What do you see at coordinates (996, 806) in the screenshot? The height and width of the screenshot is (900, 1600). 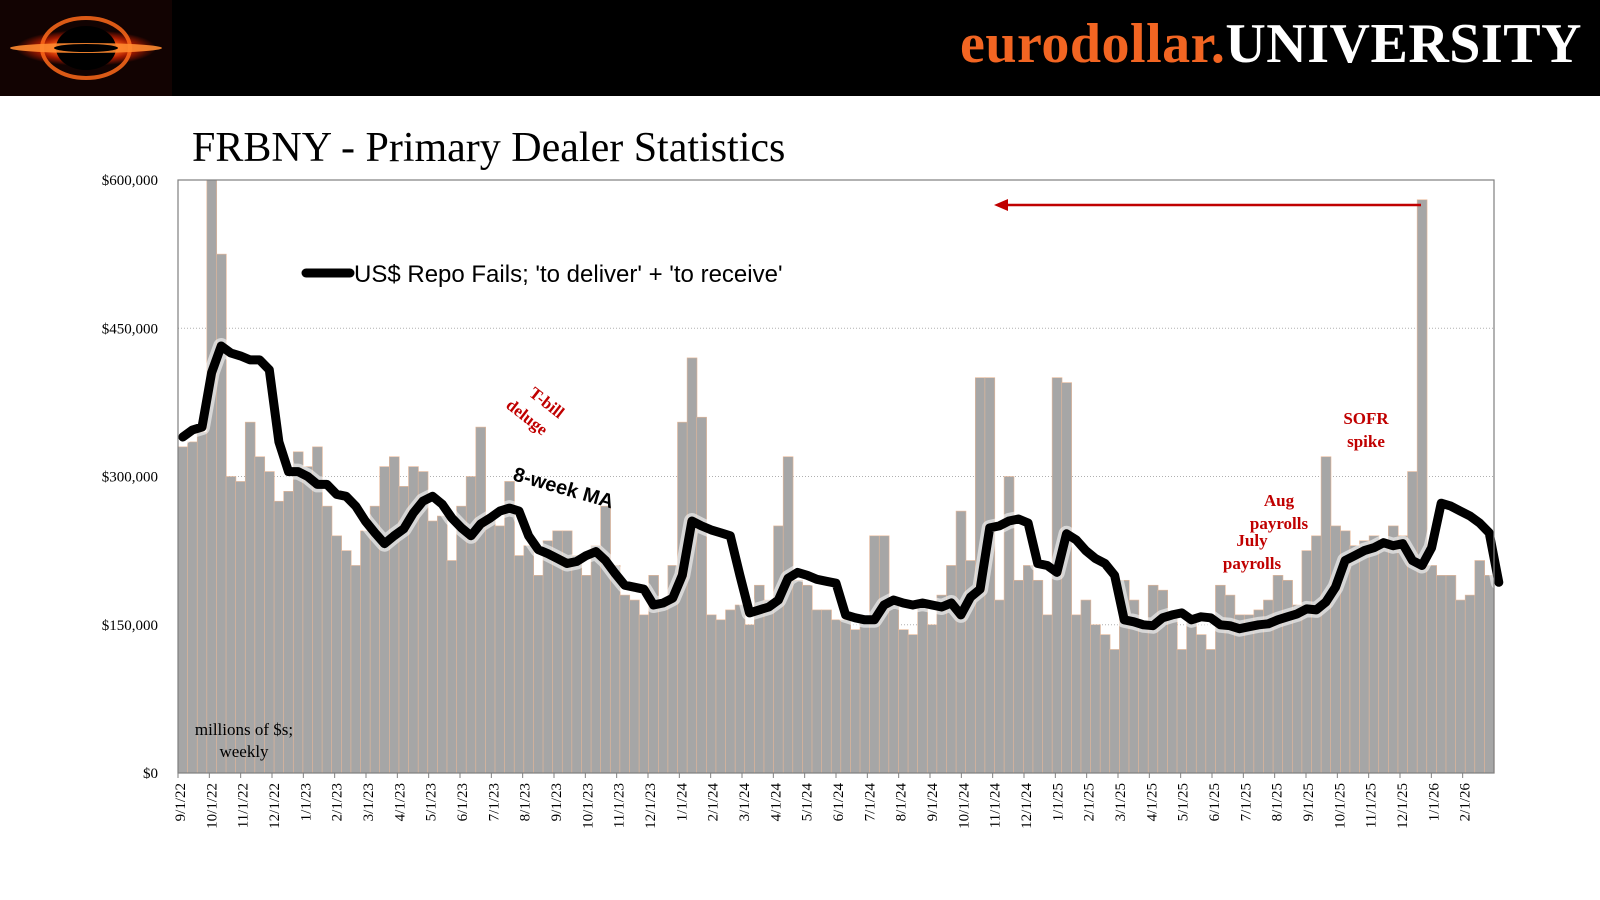 I see `x-tick-label: 11/1/24` at bounding box center [996, 806].